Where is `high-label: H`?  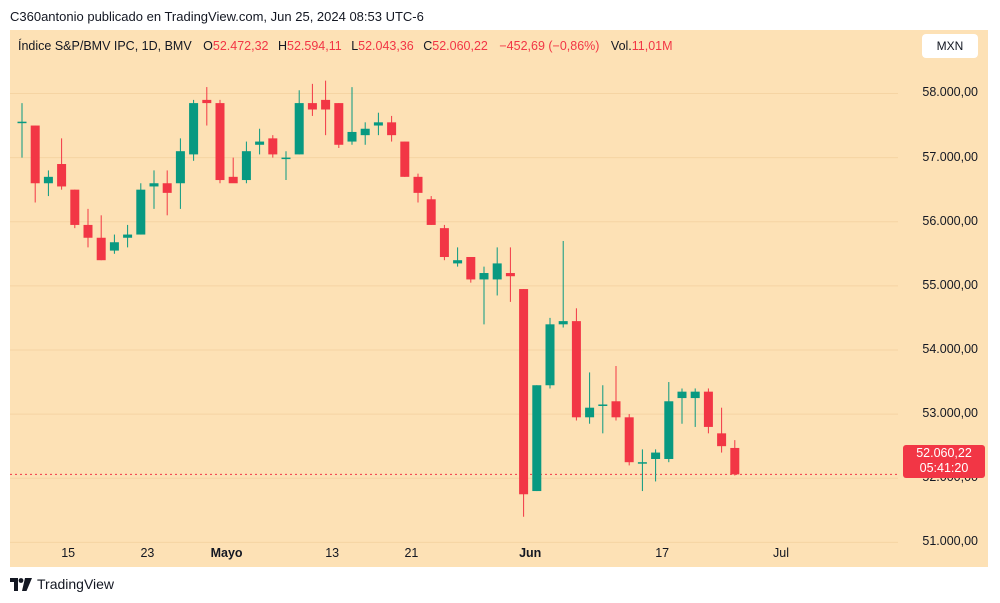
high-label: H is located at coordinates (282, 46).